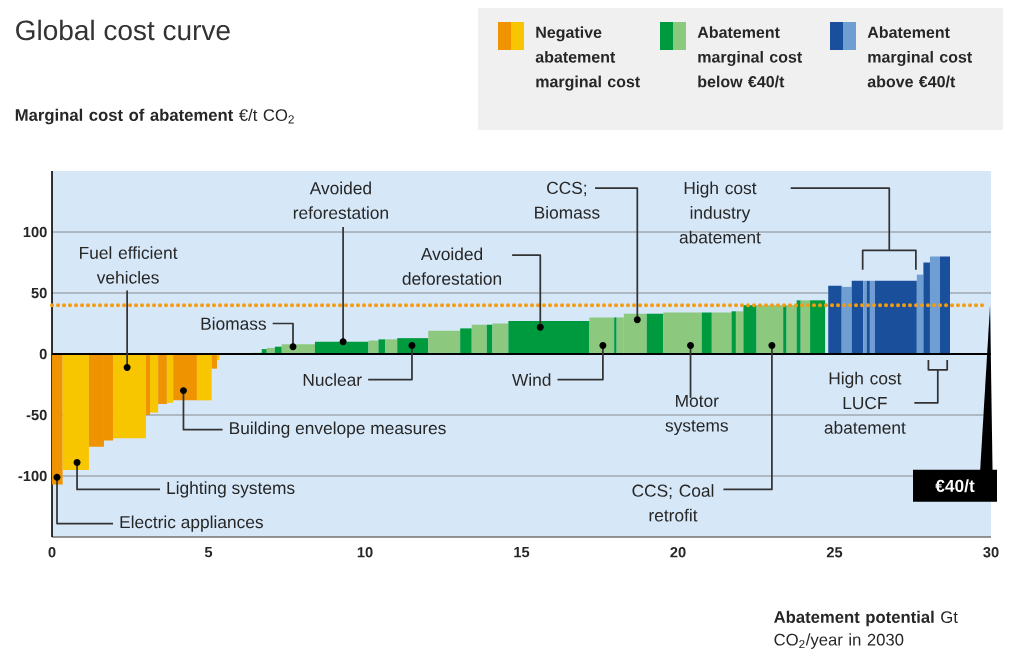 The width and height of the screenshot is (1009, 658). What do you see at coordinates (531, 379) in the screenshot?
I see `annotation: Wind` at bounding box center [531, 379].